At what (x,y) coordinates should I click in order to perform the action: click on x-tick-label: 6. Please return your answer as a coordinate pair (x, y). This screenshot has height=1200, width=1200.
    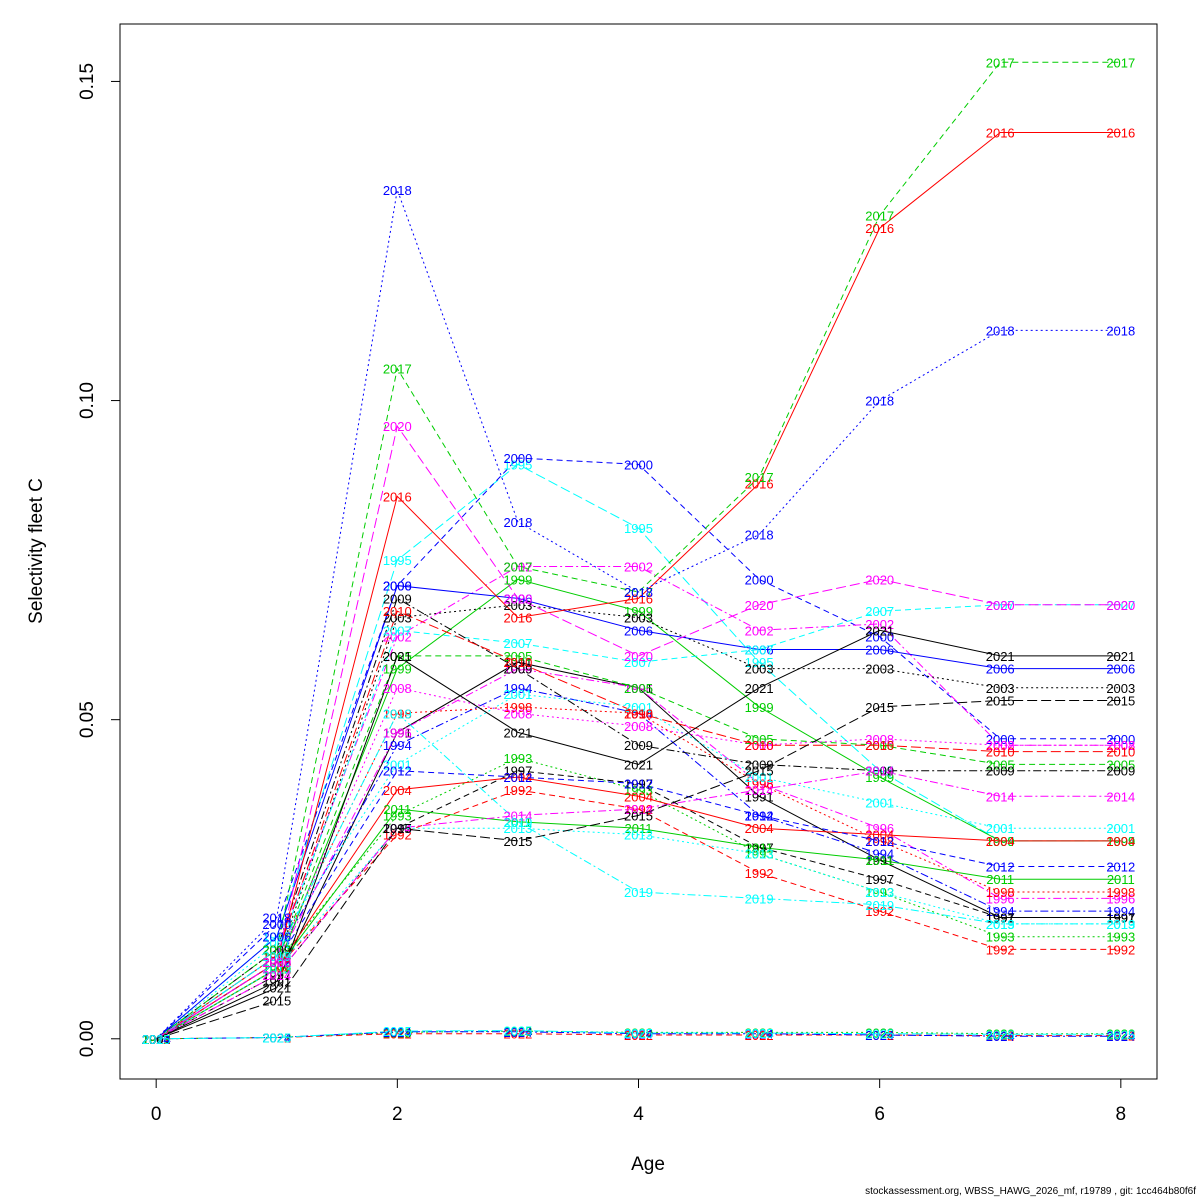
    Looking at the image, I should click on (879, 1114).